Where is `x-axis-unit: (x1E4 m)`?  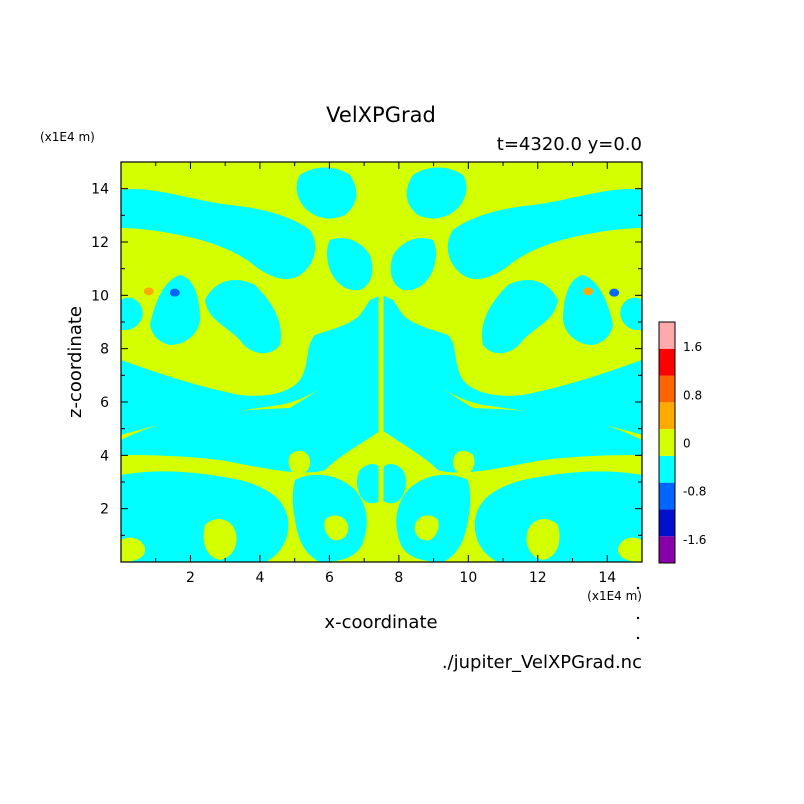 x-axis-unit: (x1E4 m) is located at coordinates (614, 596).